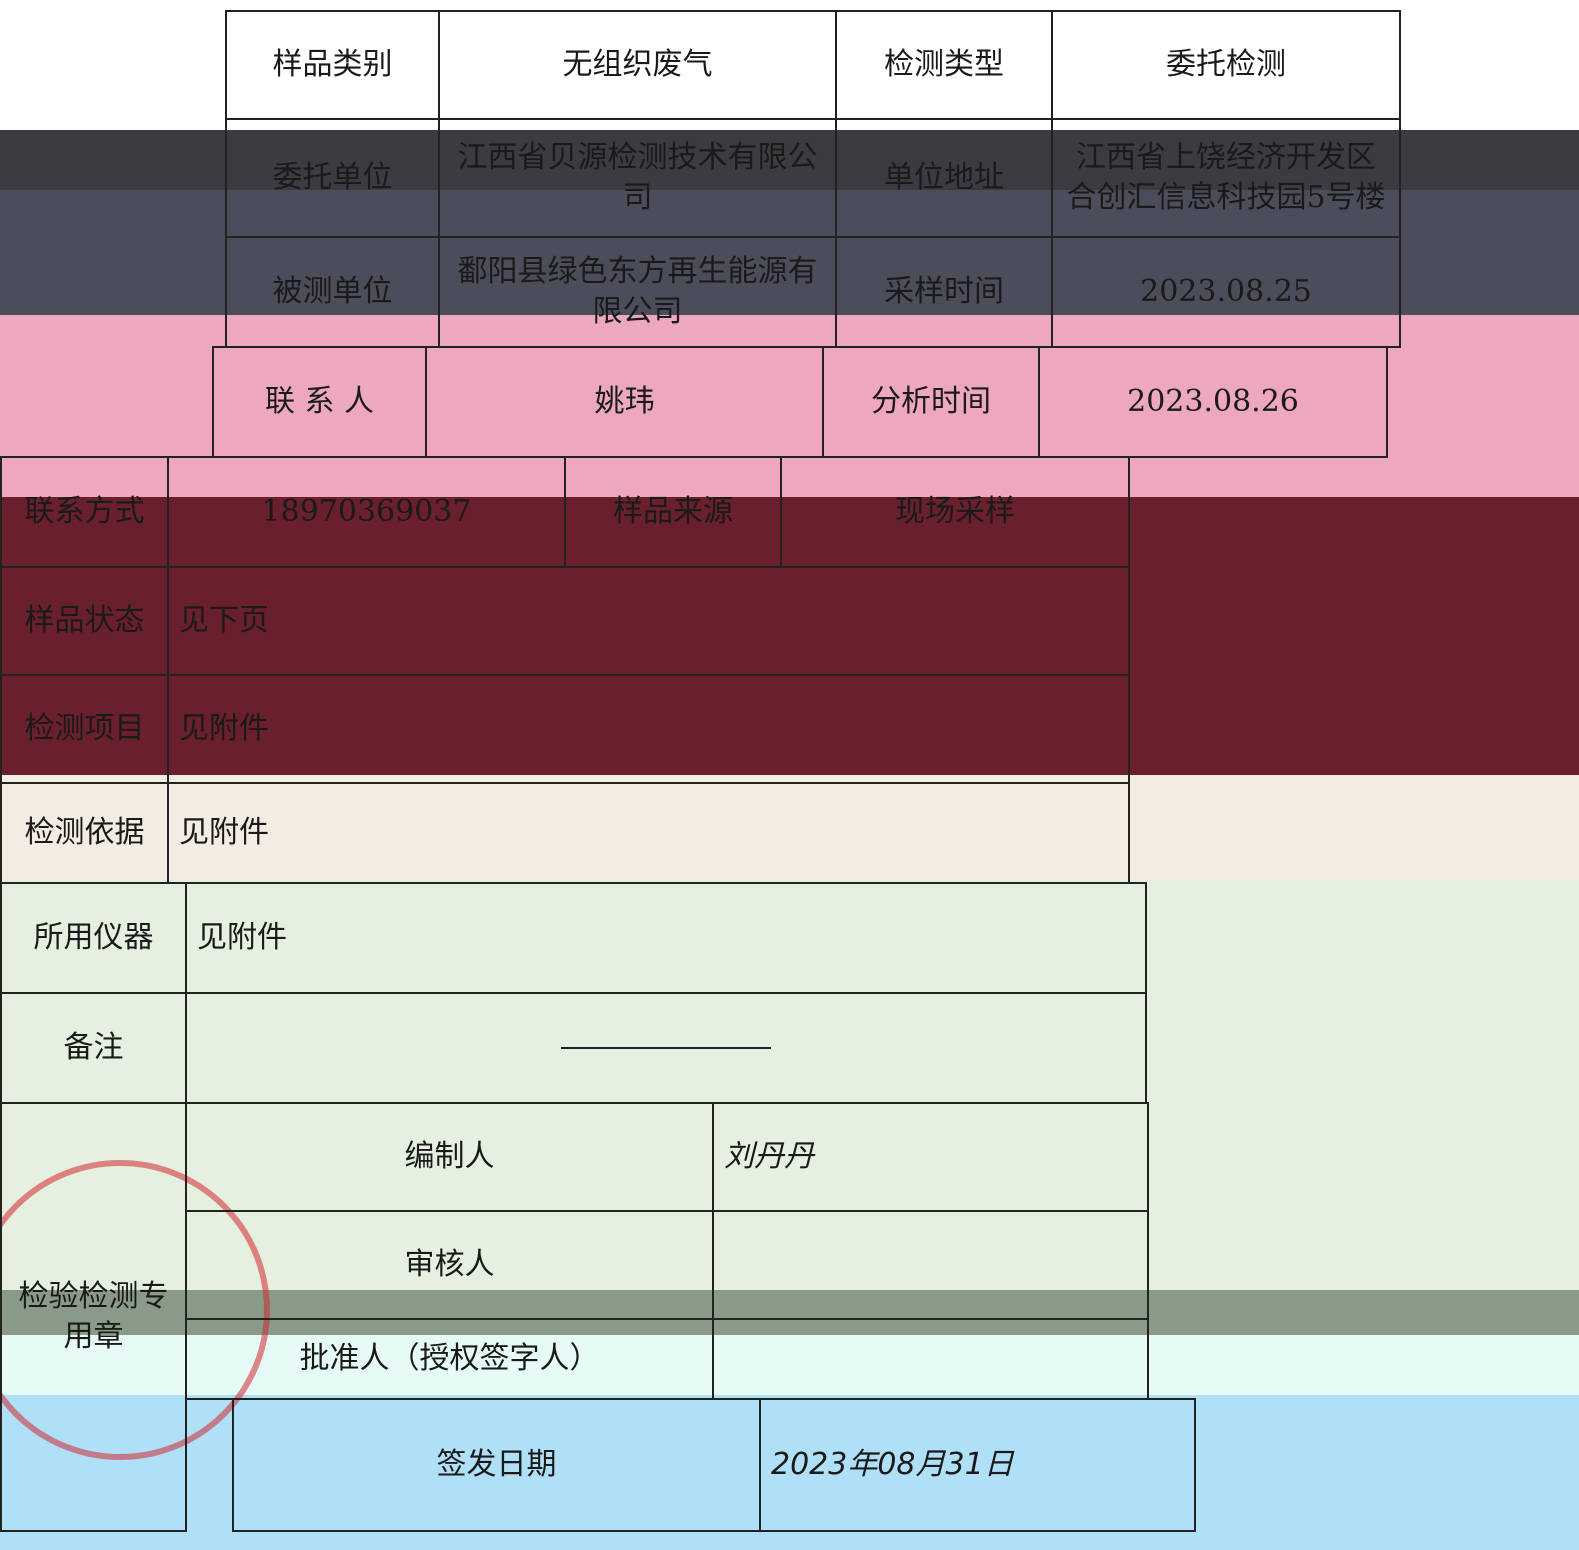  Describe the element at coordinates (944, 292) in the screenshot. I see `label-cell: 采样时间` at that location.